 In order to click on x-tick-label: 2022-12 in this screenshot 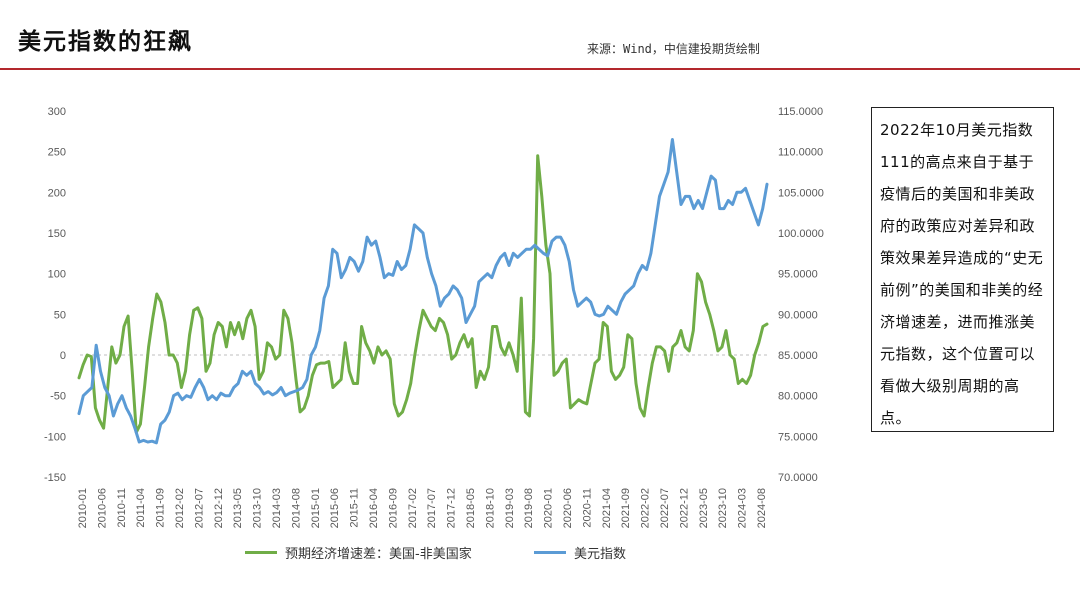, I will do `click(684, 508)`.